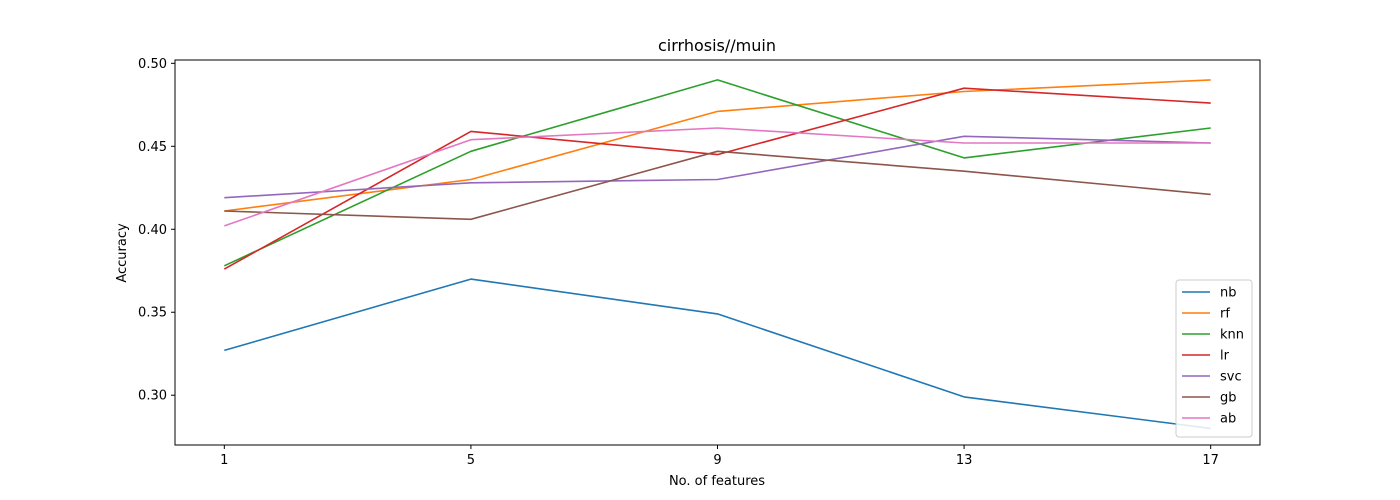 Image resolution: width=1400 pixels, height=500 pixels. Describe the element at coordinates (1231, 377) in the screenshot. I see `legend-label-svc: svc` at that location.